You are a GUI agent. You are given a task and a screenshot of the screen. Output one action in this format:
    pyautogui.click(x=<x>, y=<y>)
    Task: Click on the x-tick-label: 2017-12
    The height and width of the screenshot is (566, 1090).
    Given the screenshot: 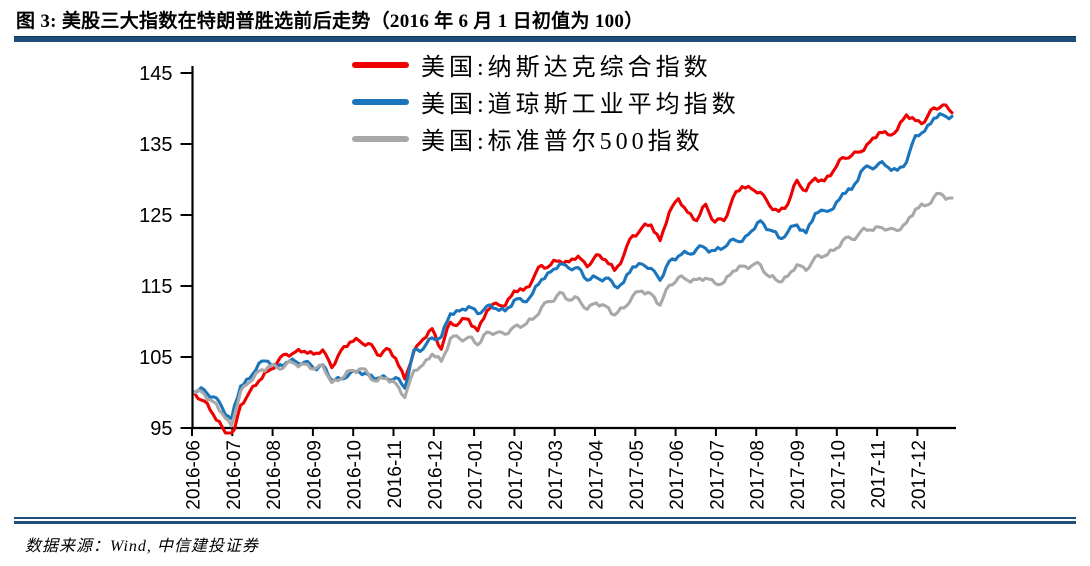 What is the action you would take?
    pyautogui.click(x=919, y=475)
    